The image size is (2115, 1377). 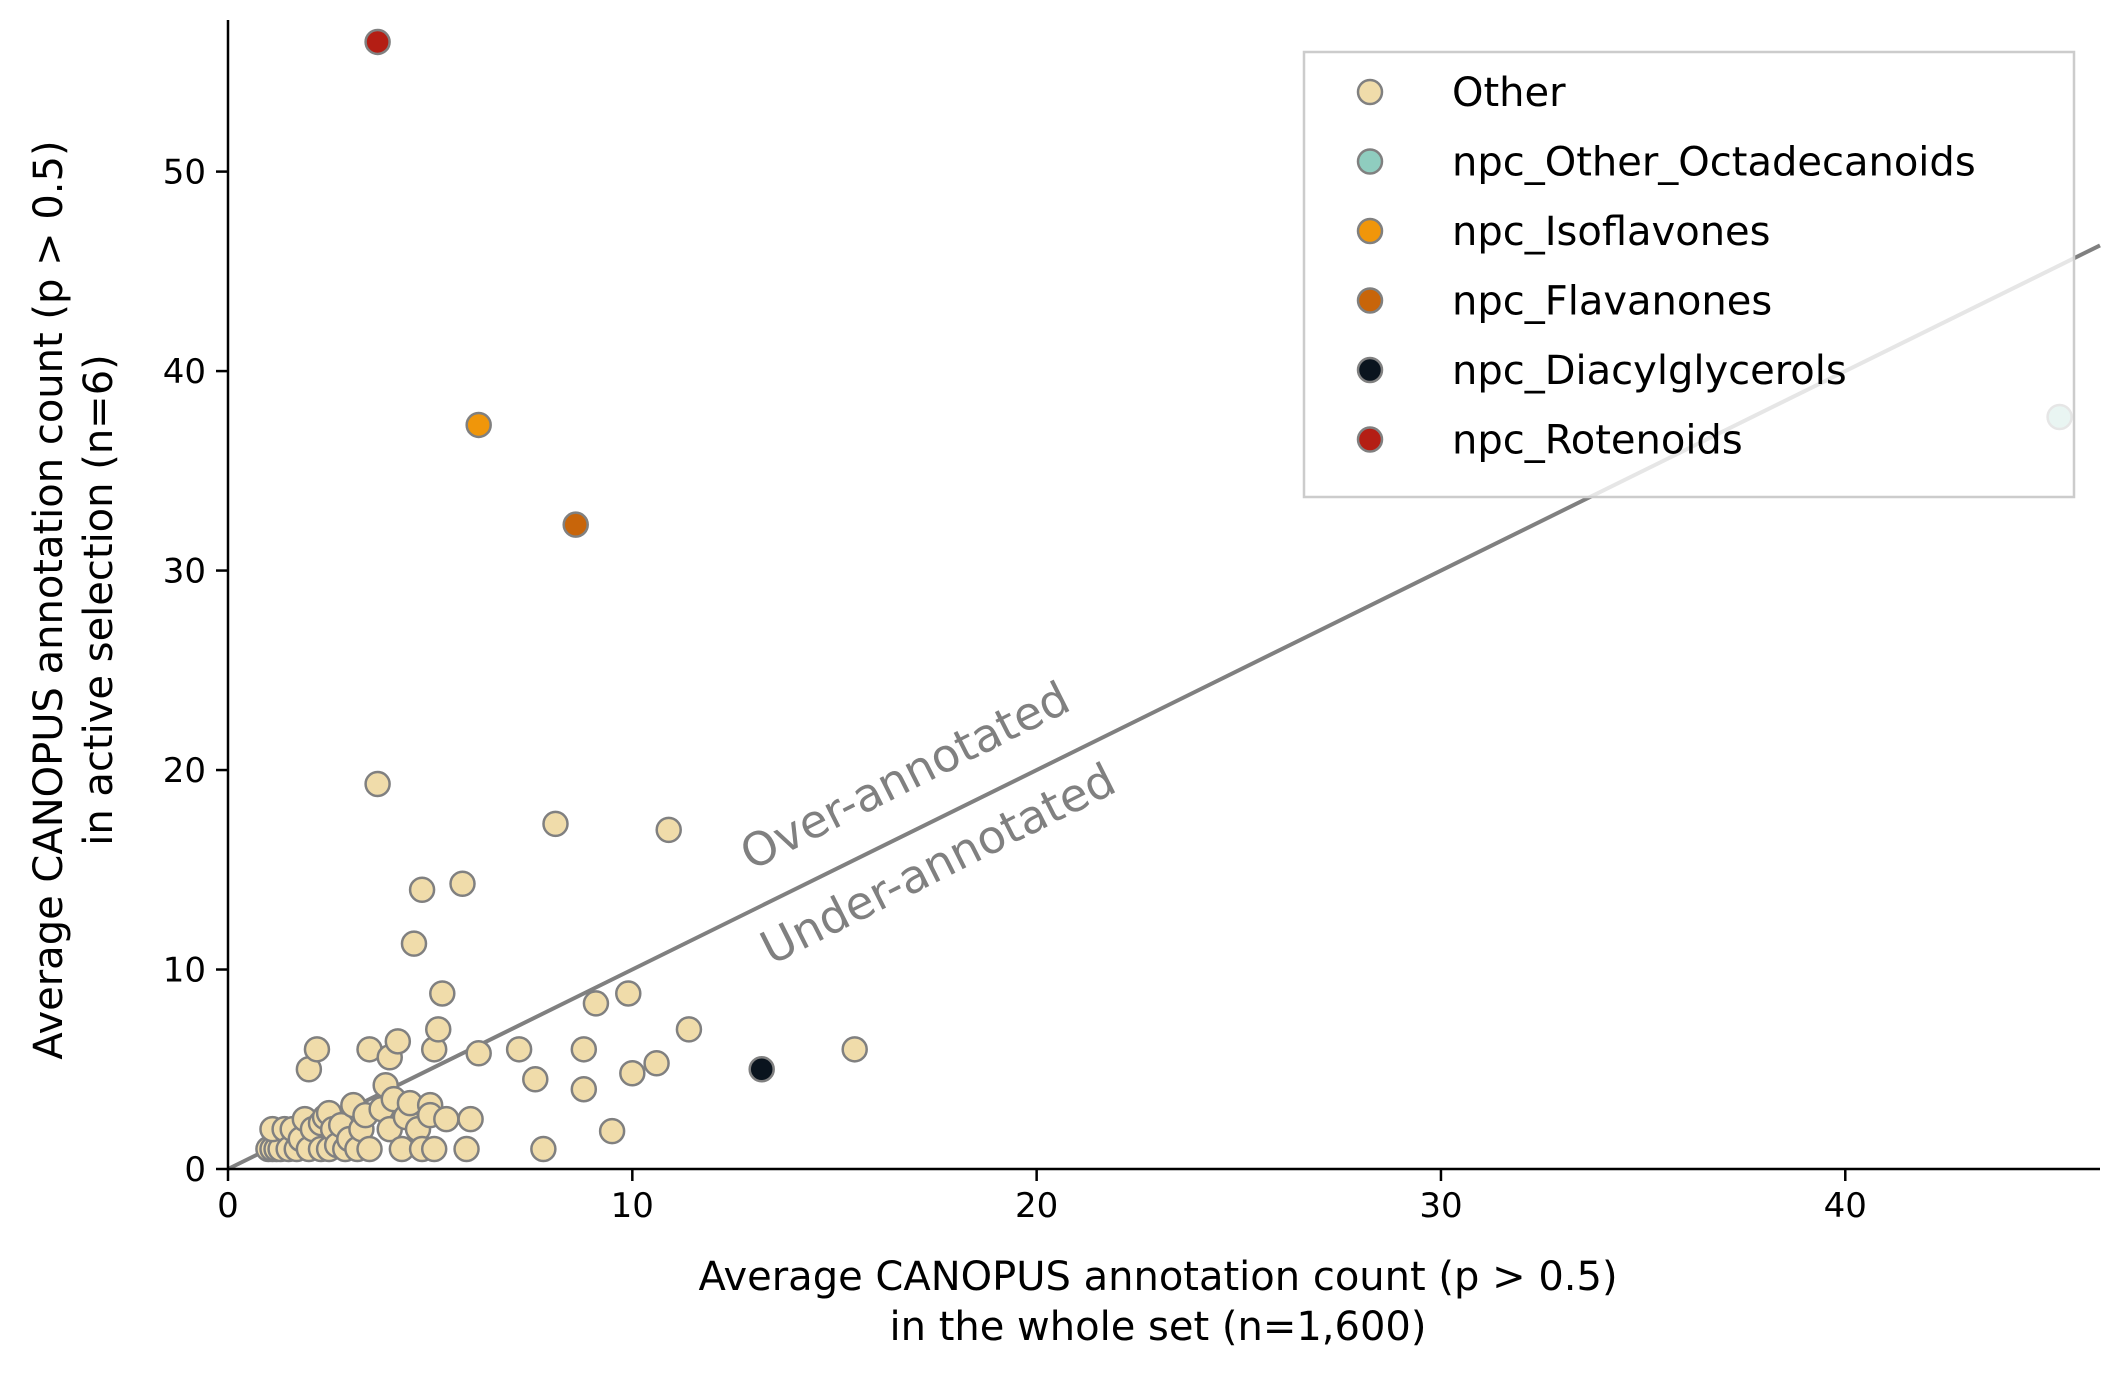 I want to click on series-npc-diacylglycerols, so click(x=761, y=1069).